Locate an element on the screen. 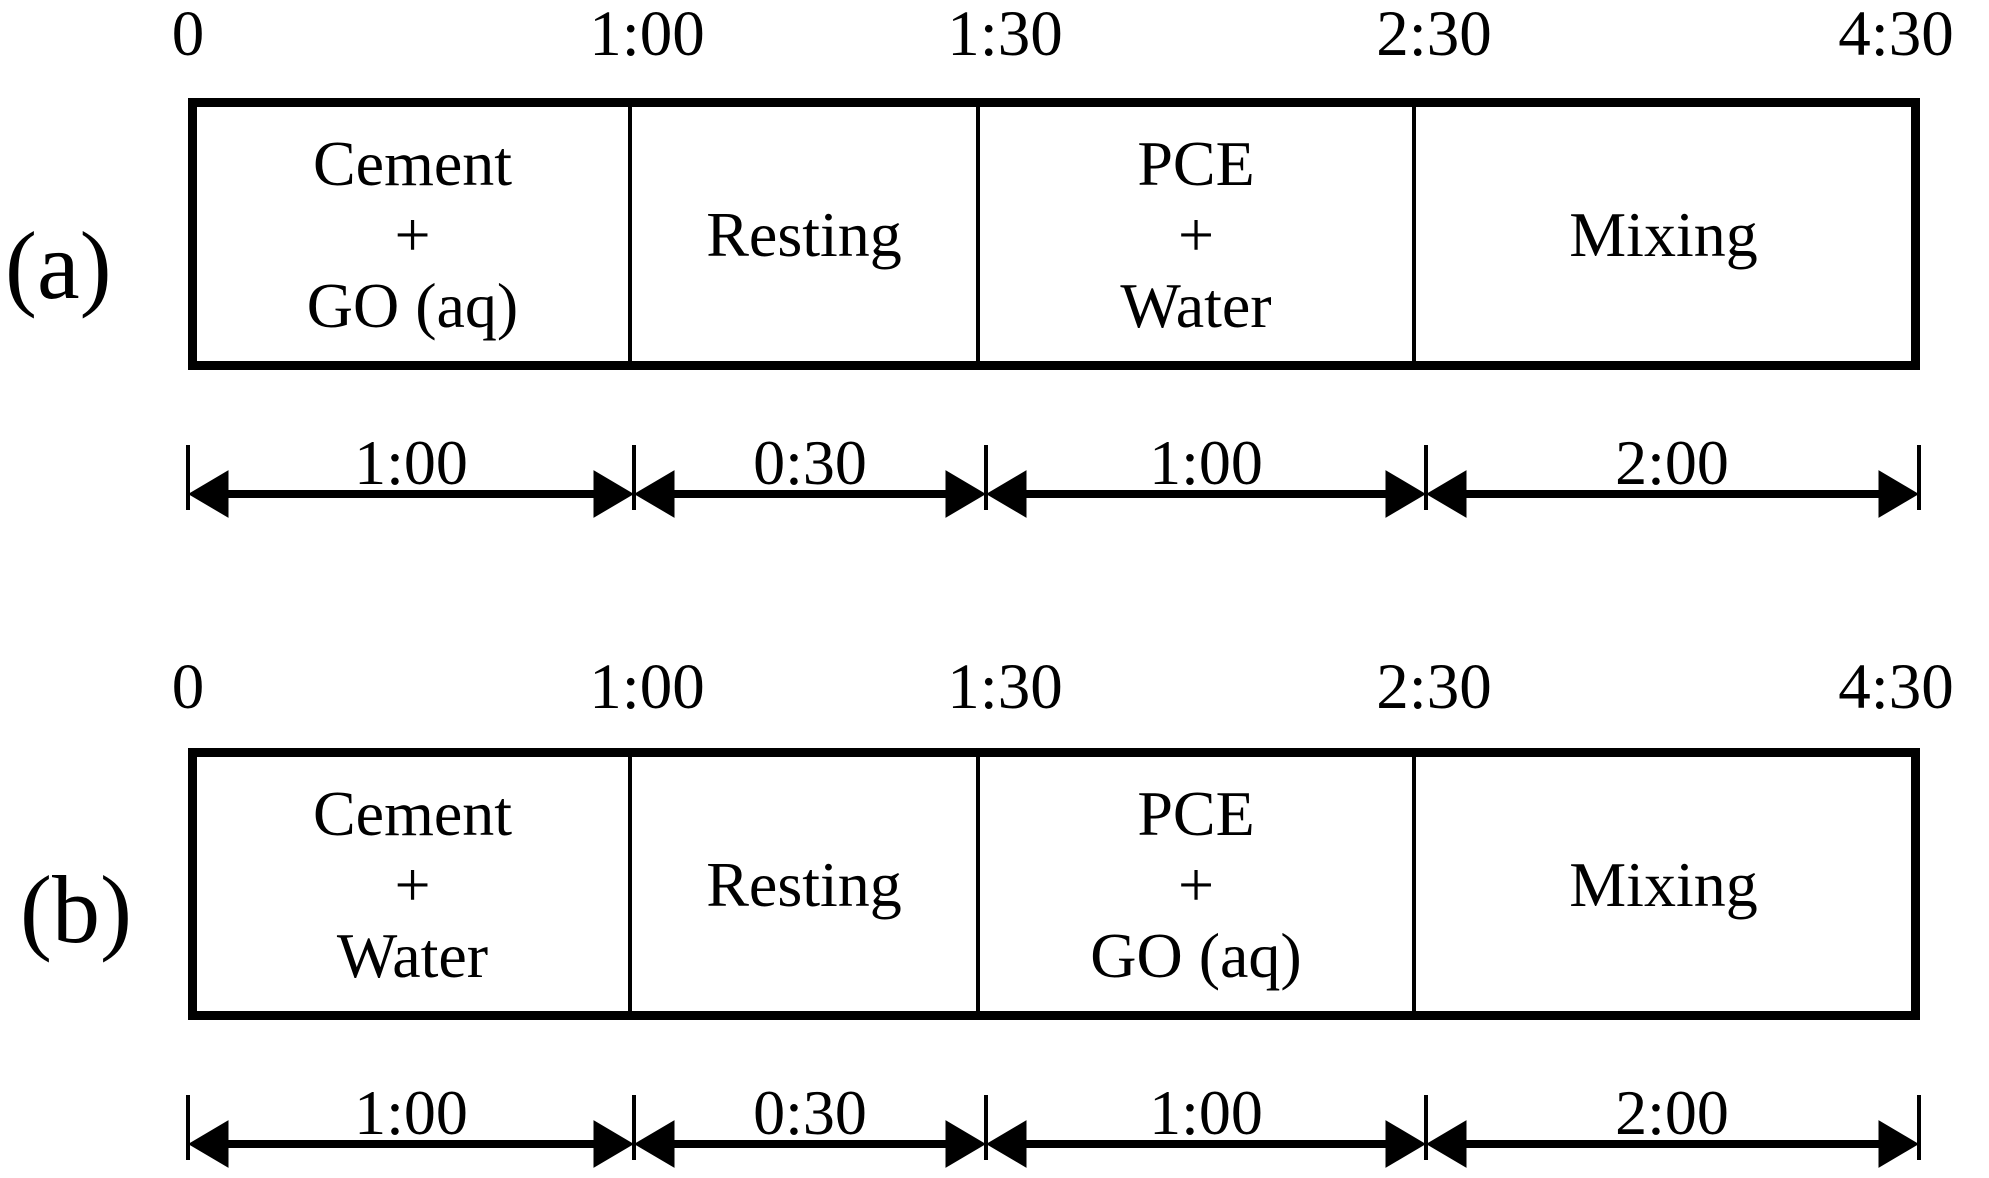 The width and height of the screenshot is (1989, 1178). stage-label: PCE + GO (aq) is located at coordinates (1196, 884).